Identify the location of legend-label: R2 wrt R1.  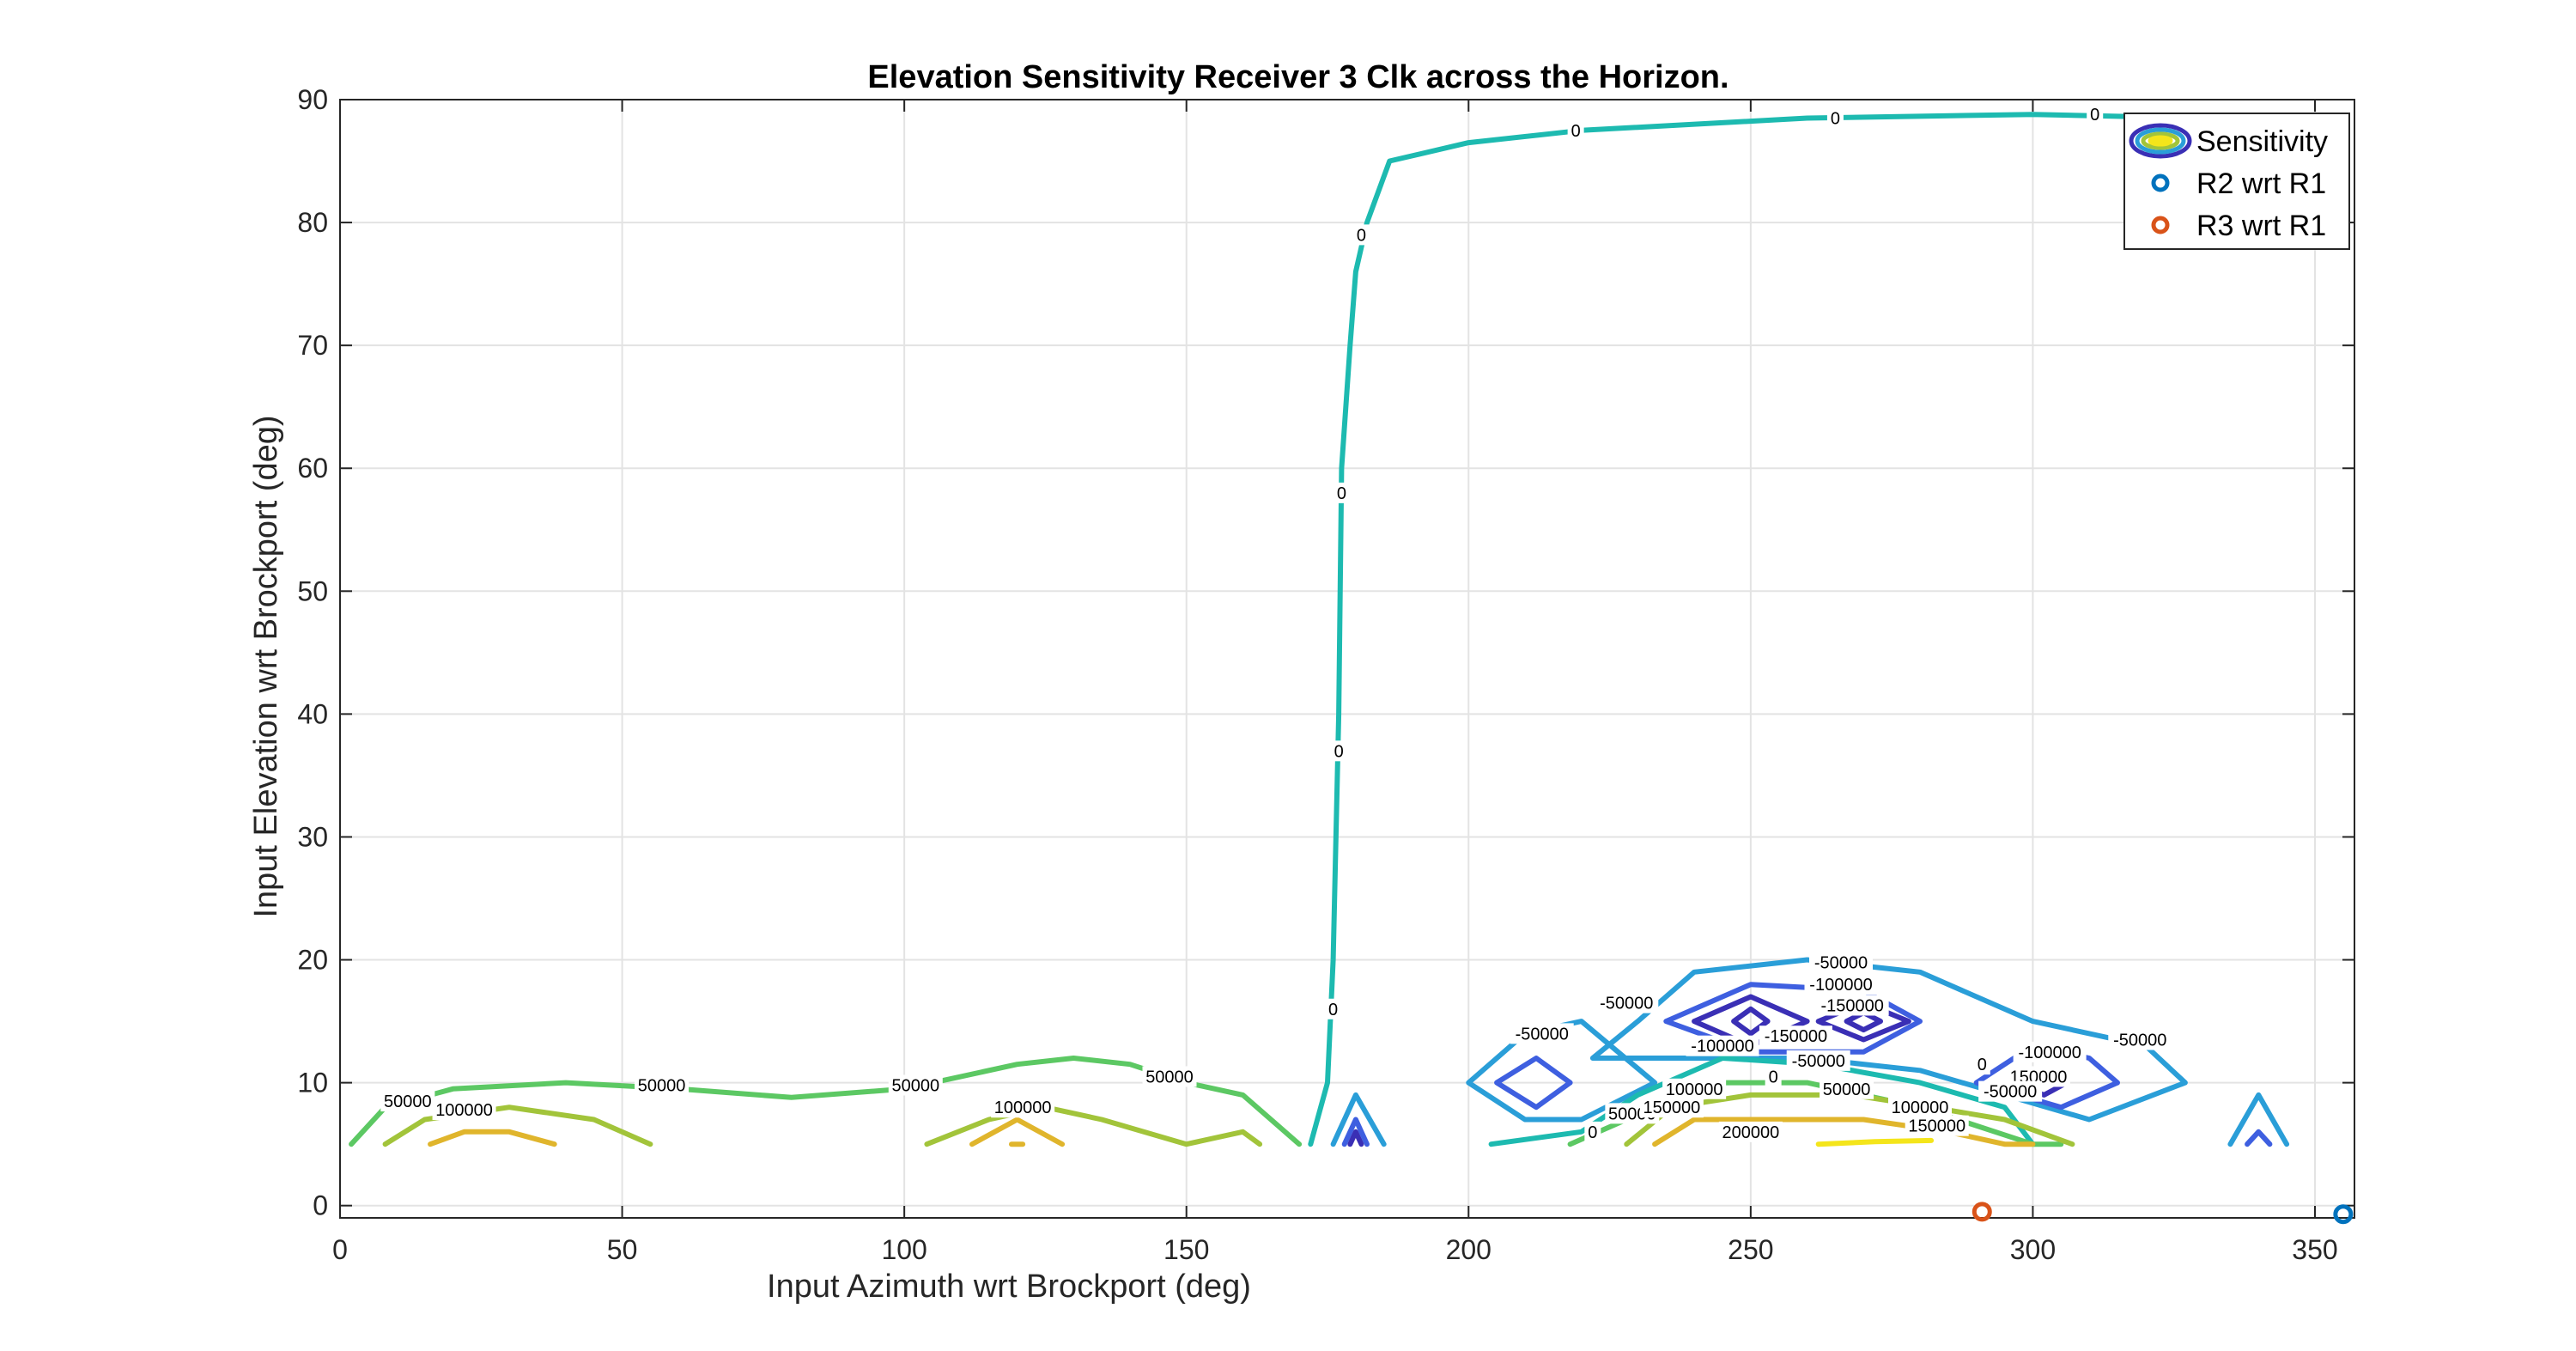
(2261, 183).